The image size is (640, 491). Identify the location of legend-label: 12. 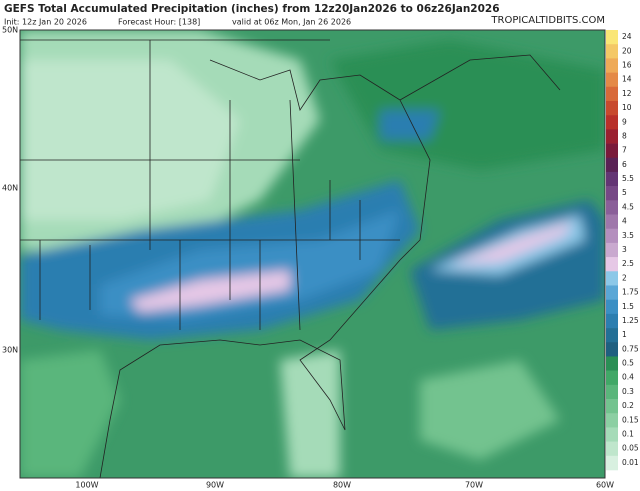
(627, 93).